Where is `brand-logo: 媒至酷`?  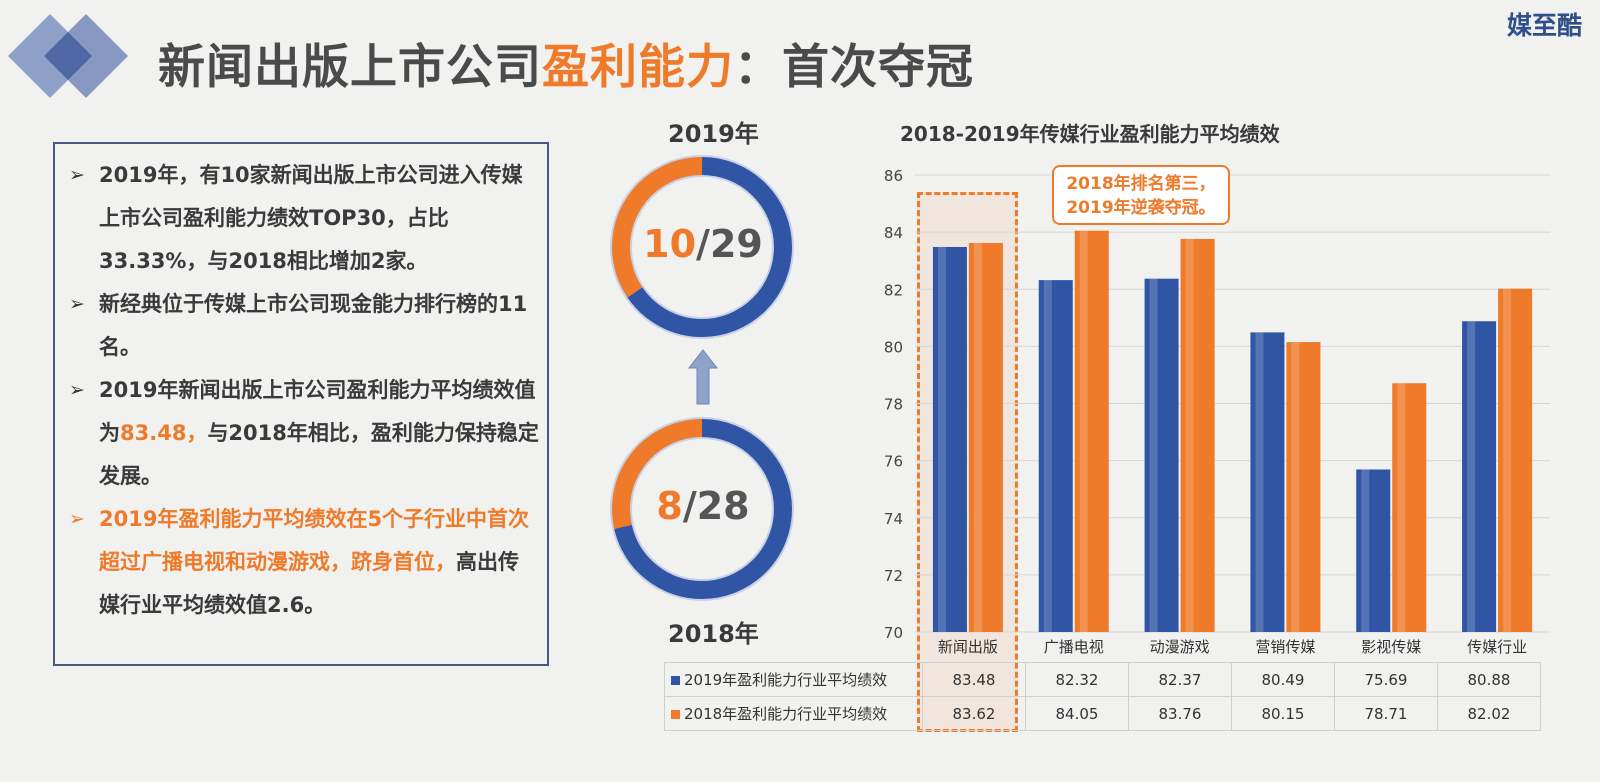 brand-logo: 媒至酷 is located at coordinates (1544, 25).